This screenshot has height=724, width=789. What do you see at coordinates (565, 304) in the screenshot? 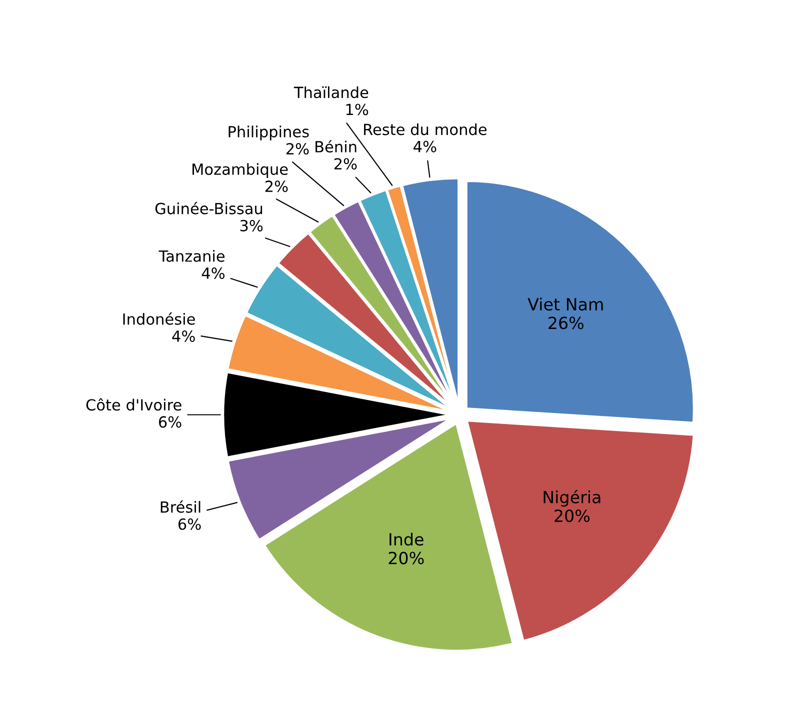
I see `slice-label: Viet Nam` at bounding box center [565, 304].